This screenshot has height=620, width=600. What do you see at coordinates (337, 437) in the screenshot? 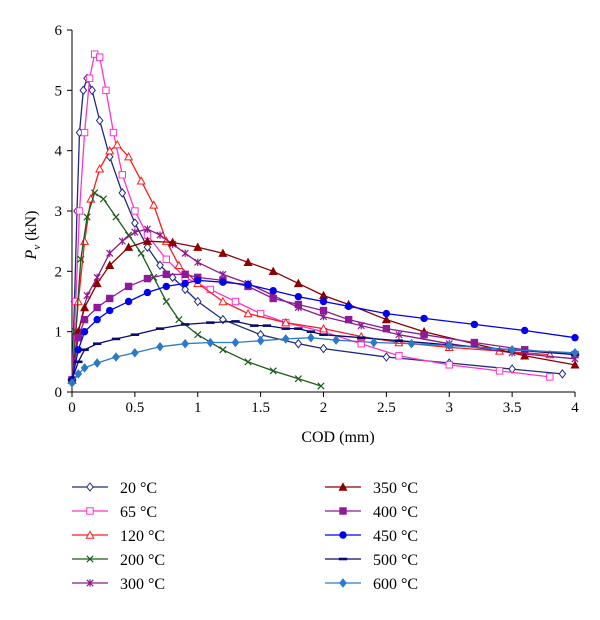
I see `x-axis-label: COD (mm)` at bounding box center [337, 437].